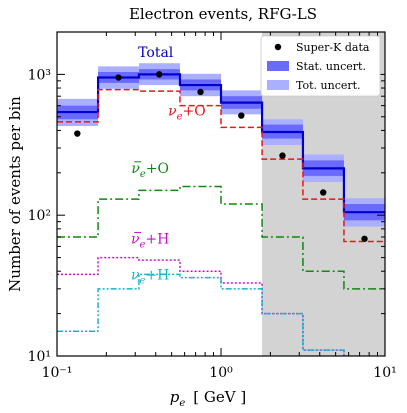 The height and width of the screenshot is (413, 407). I want to click on x-axis-label: pe [ GeV ], so click(208, 398).